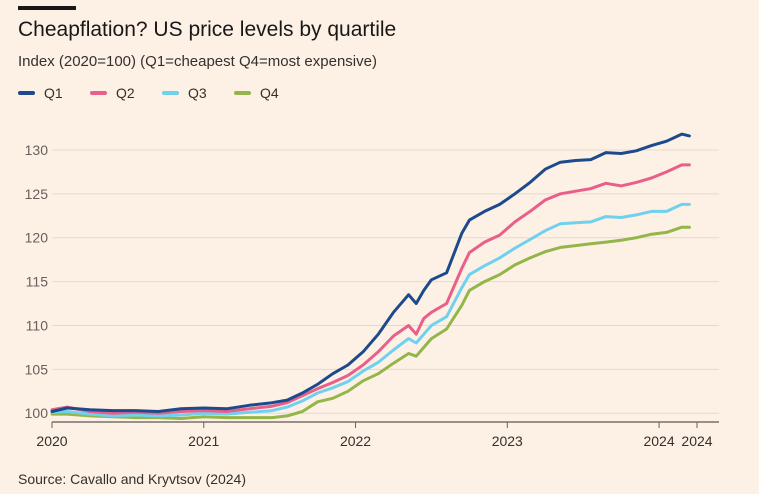 The image size is (759, 494). I want to click on x-tick-label-5: 2024, so click(696, 441).